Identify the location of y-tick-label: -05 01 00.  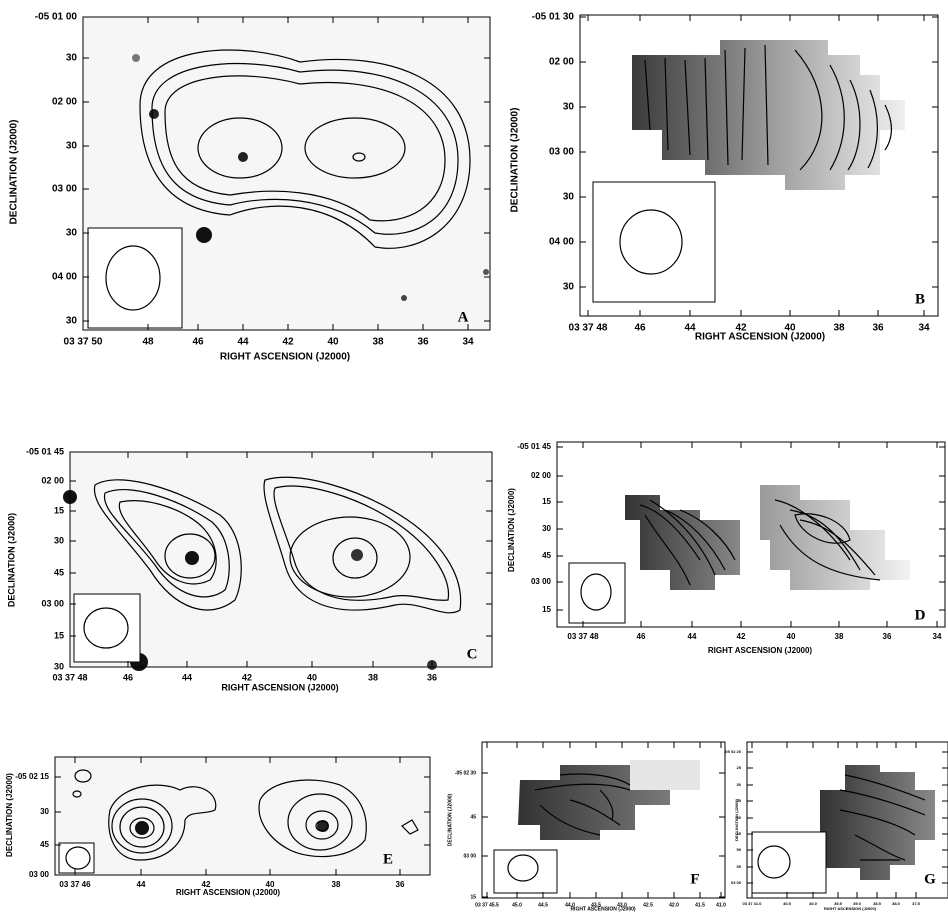
(56, 17).